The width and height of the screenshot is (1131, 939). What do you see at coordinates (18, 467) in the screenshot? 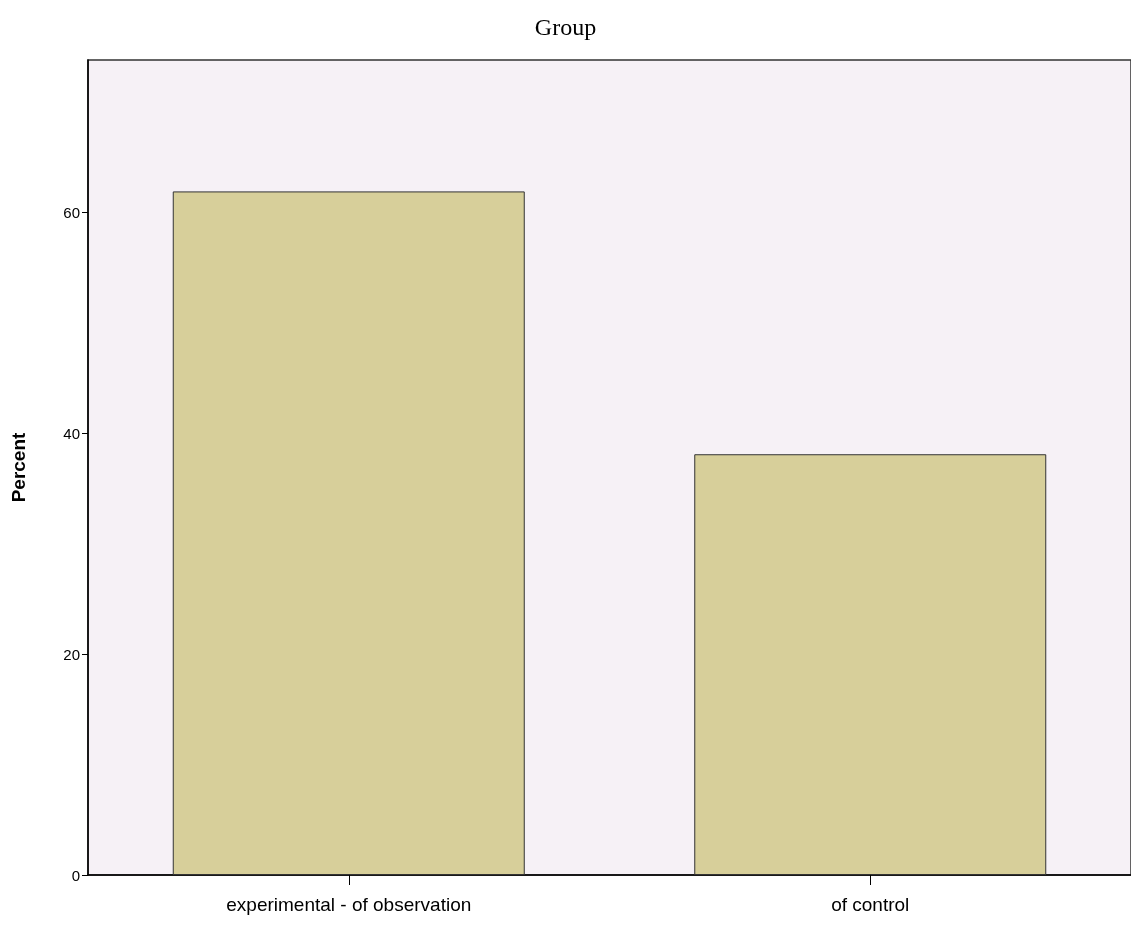
I see `y-axis-title: Percent` at bounding box center [18, 467].